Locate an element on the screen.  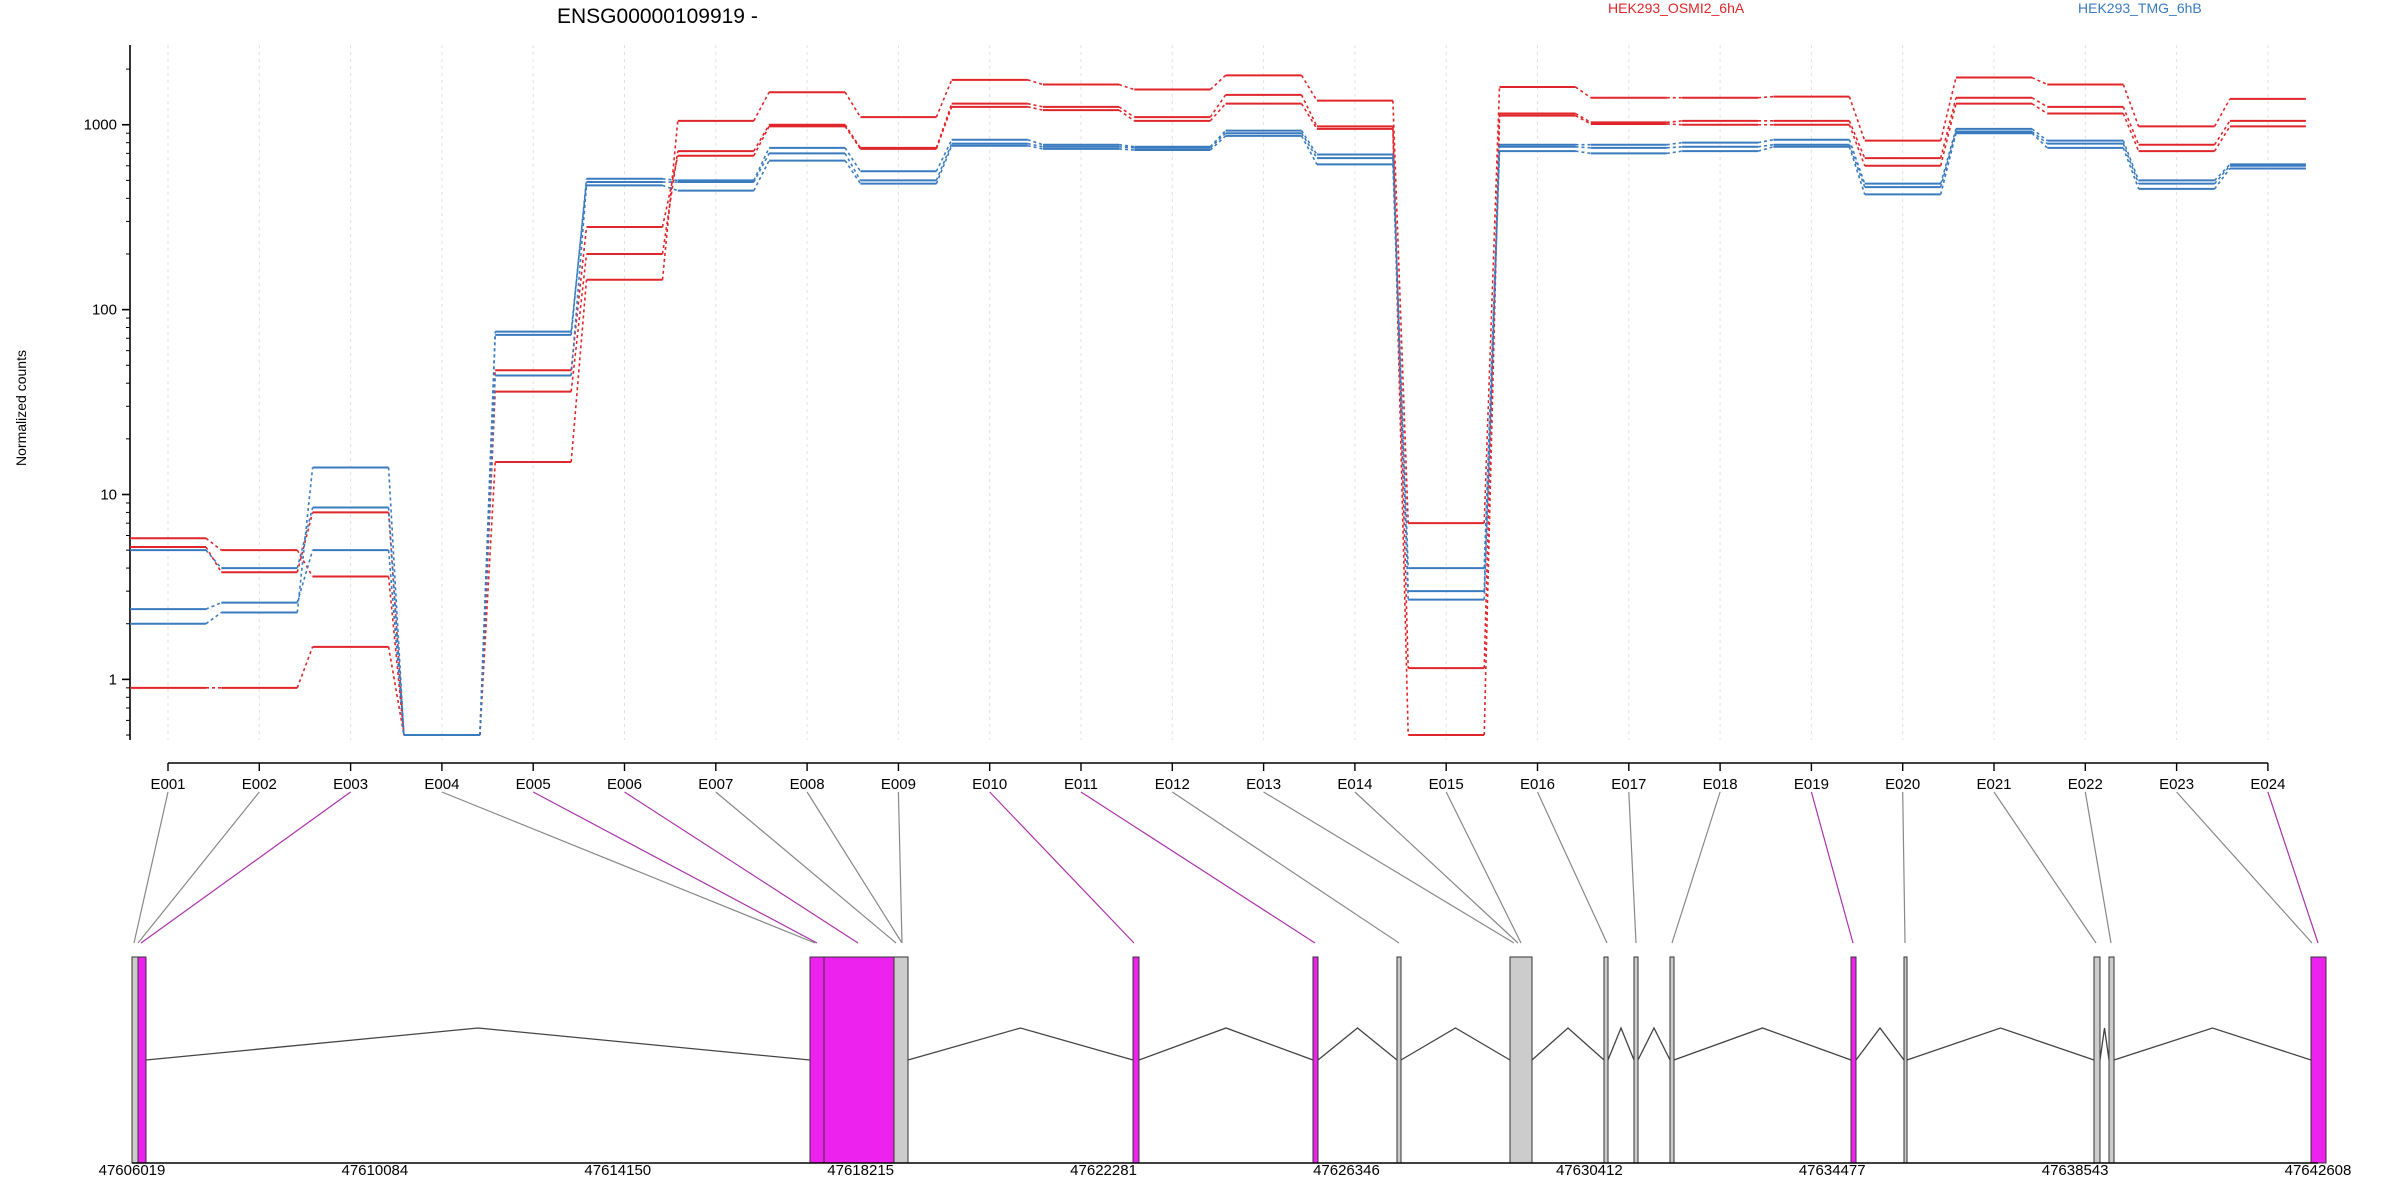
exon-highlighted is located at coordinates (1853, 1060).